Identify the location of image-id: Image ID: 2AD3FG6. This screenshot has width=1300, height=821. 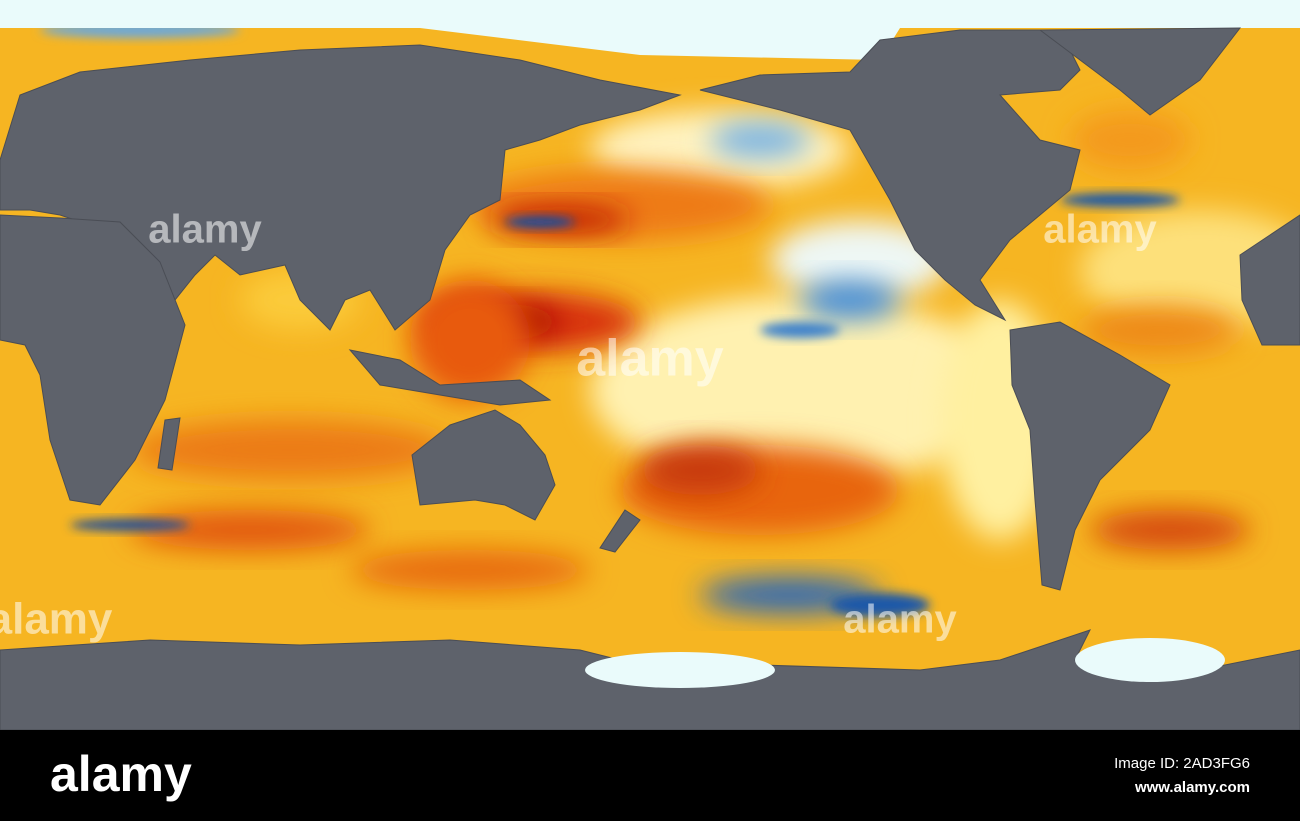
(1182, 763).